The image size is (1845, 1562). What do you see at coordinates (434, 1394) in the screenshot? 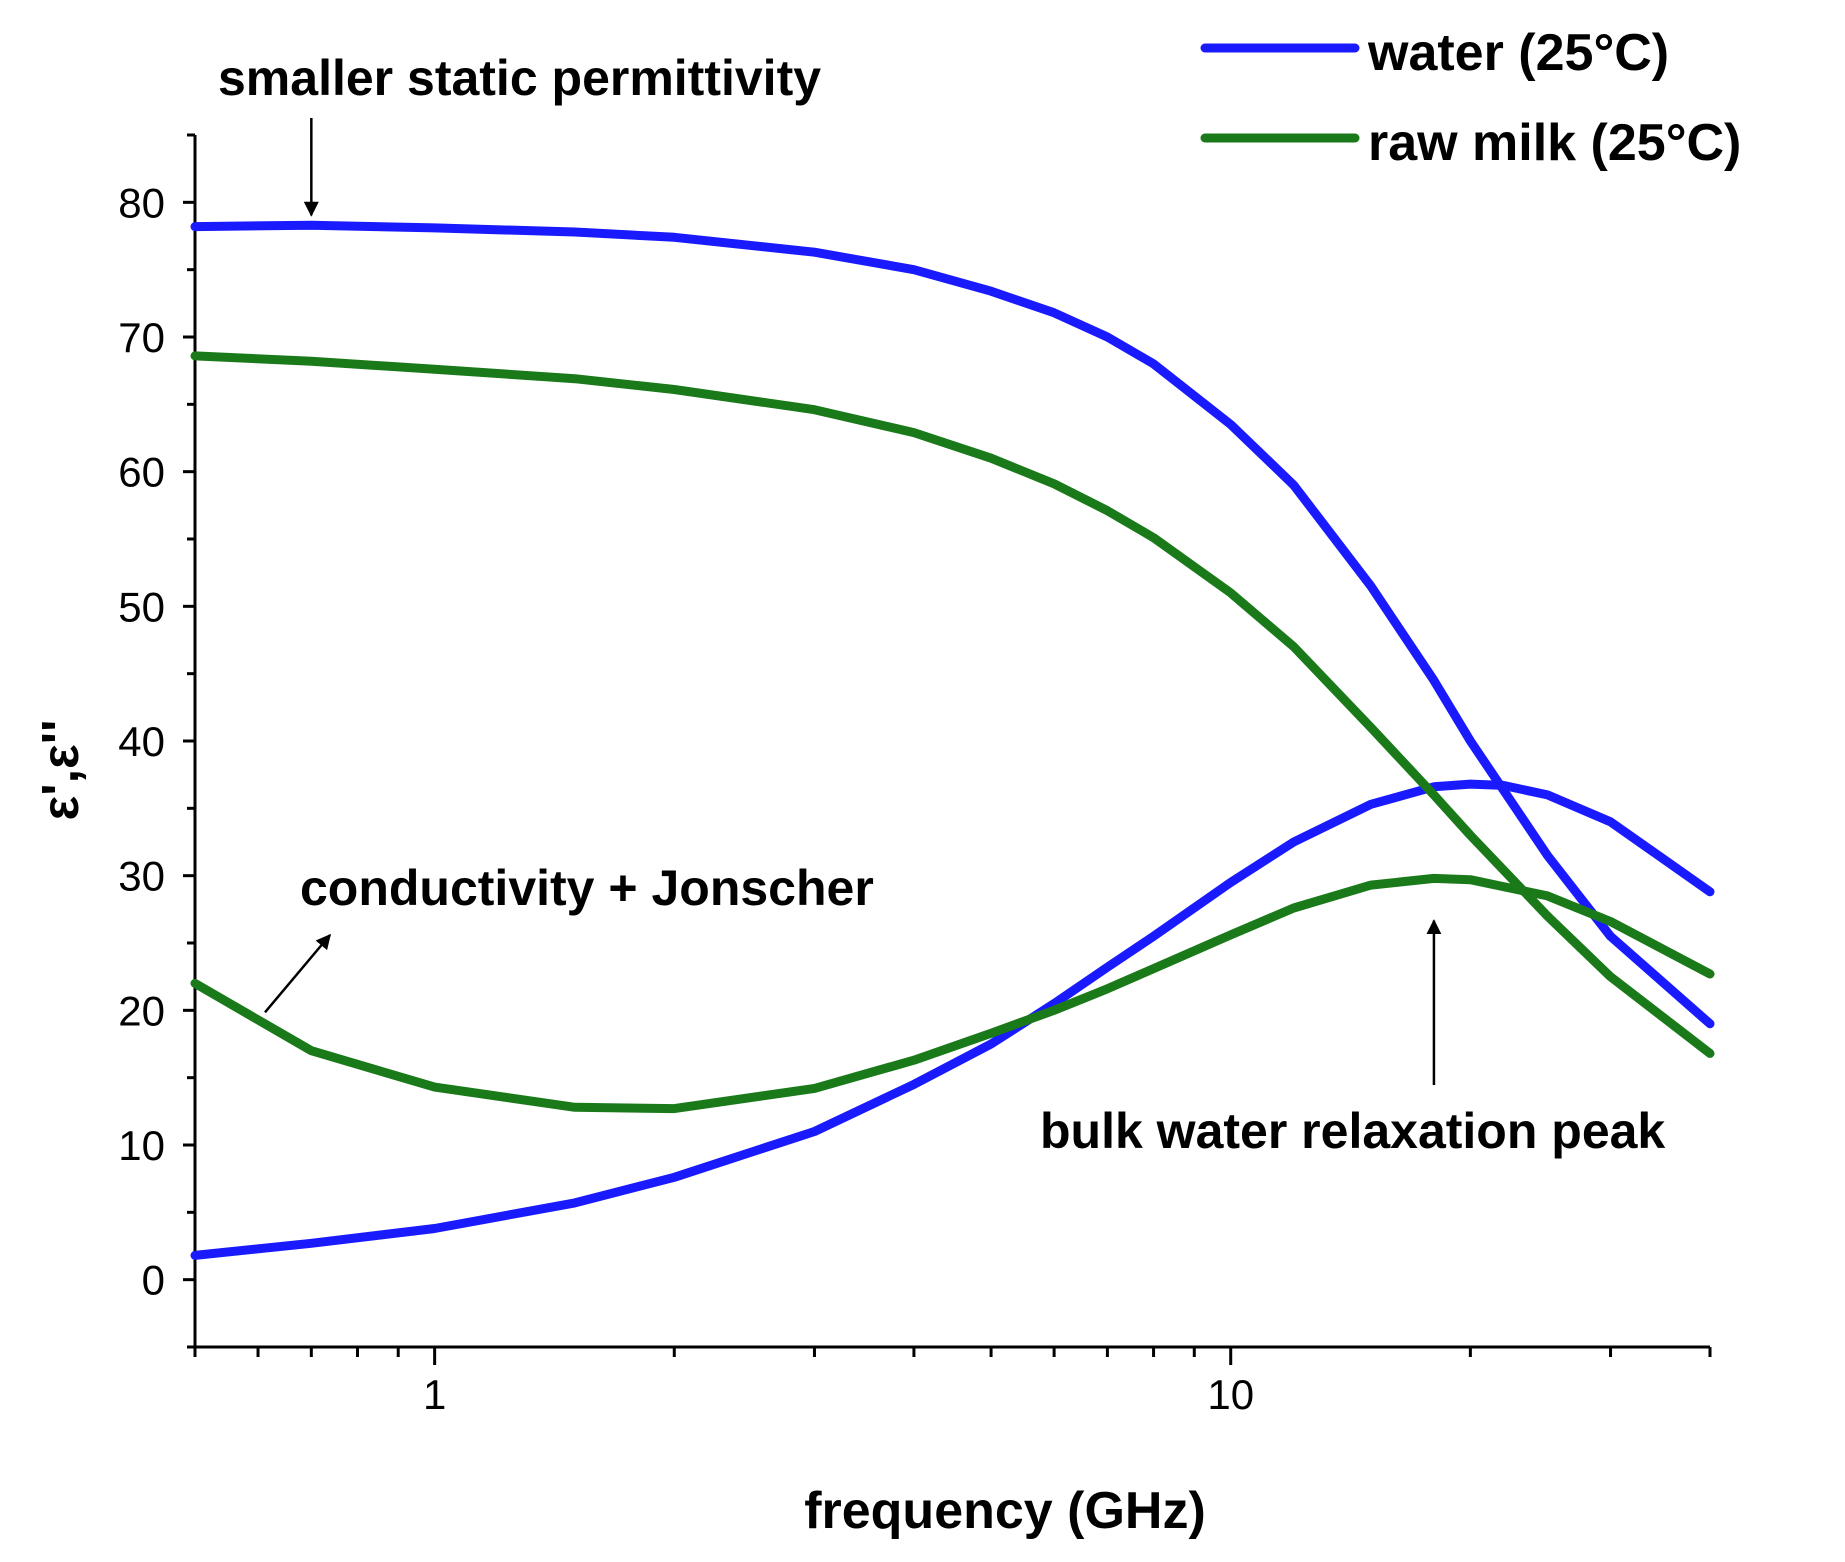
I see `x-tick-label: 1` at bounding box center [434, 1394].